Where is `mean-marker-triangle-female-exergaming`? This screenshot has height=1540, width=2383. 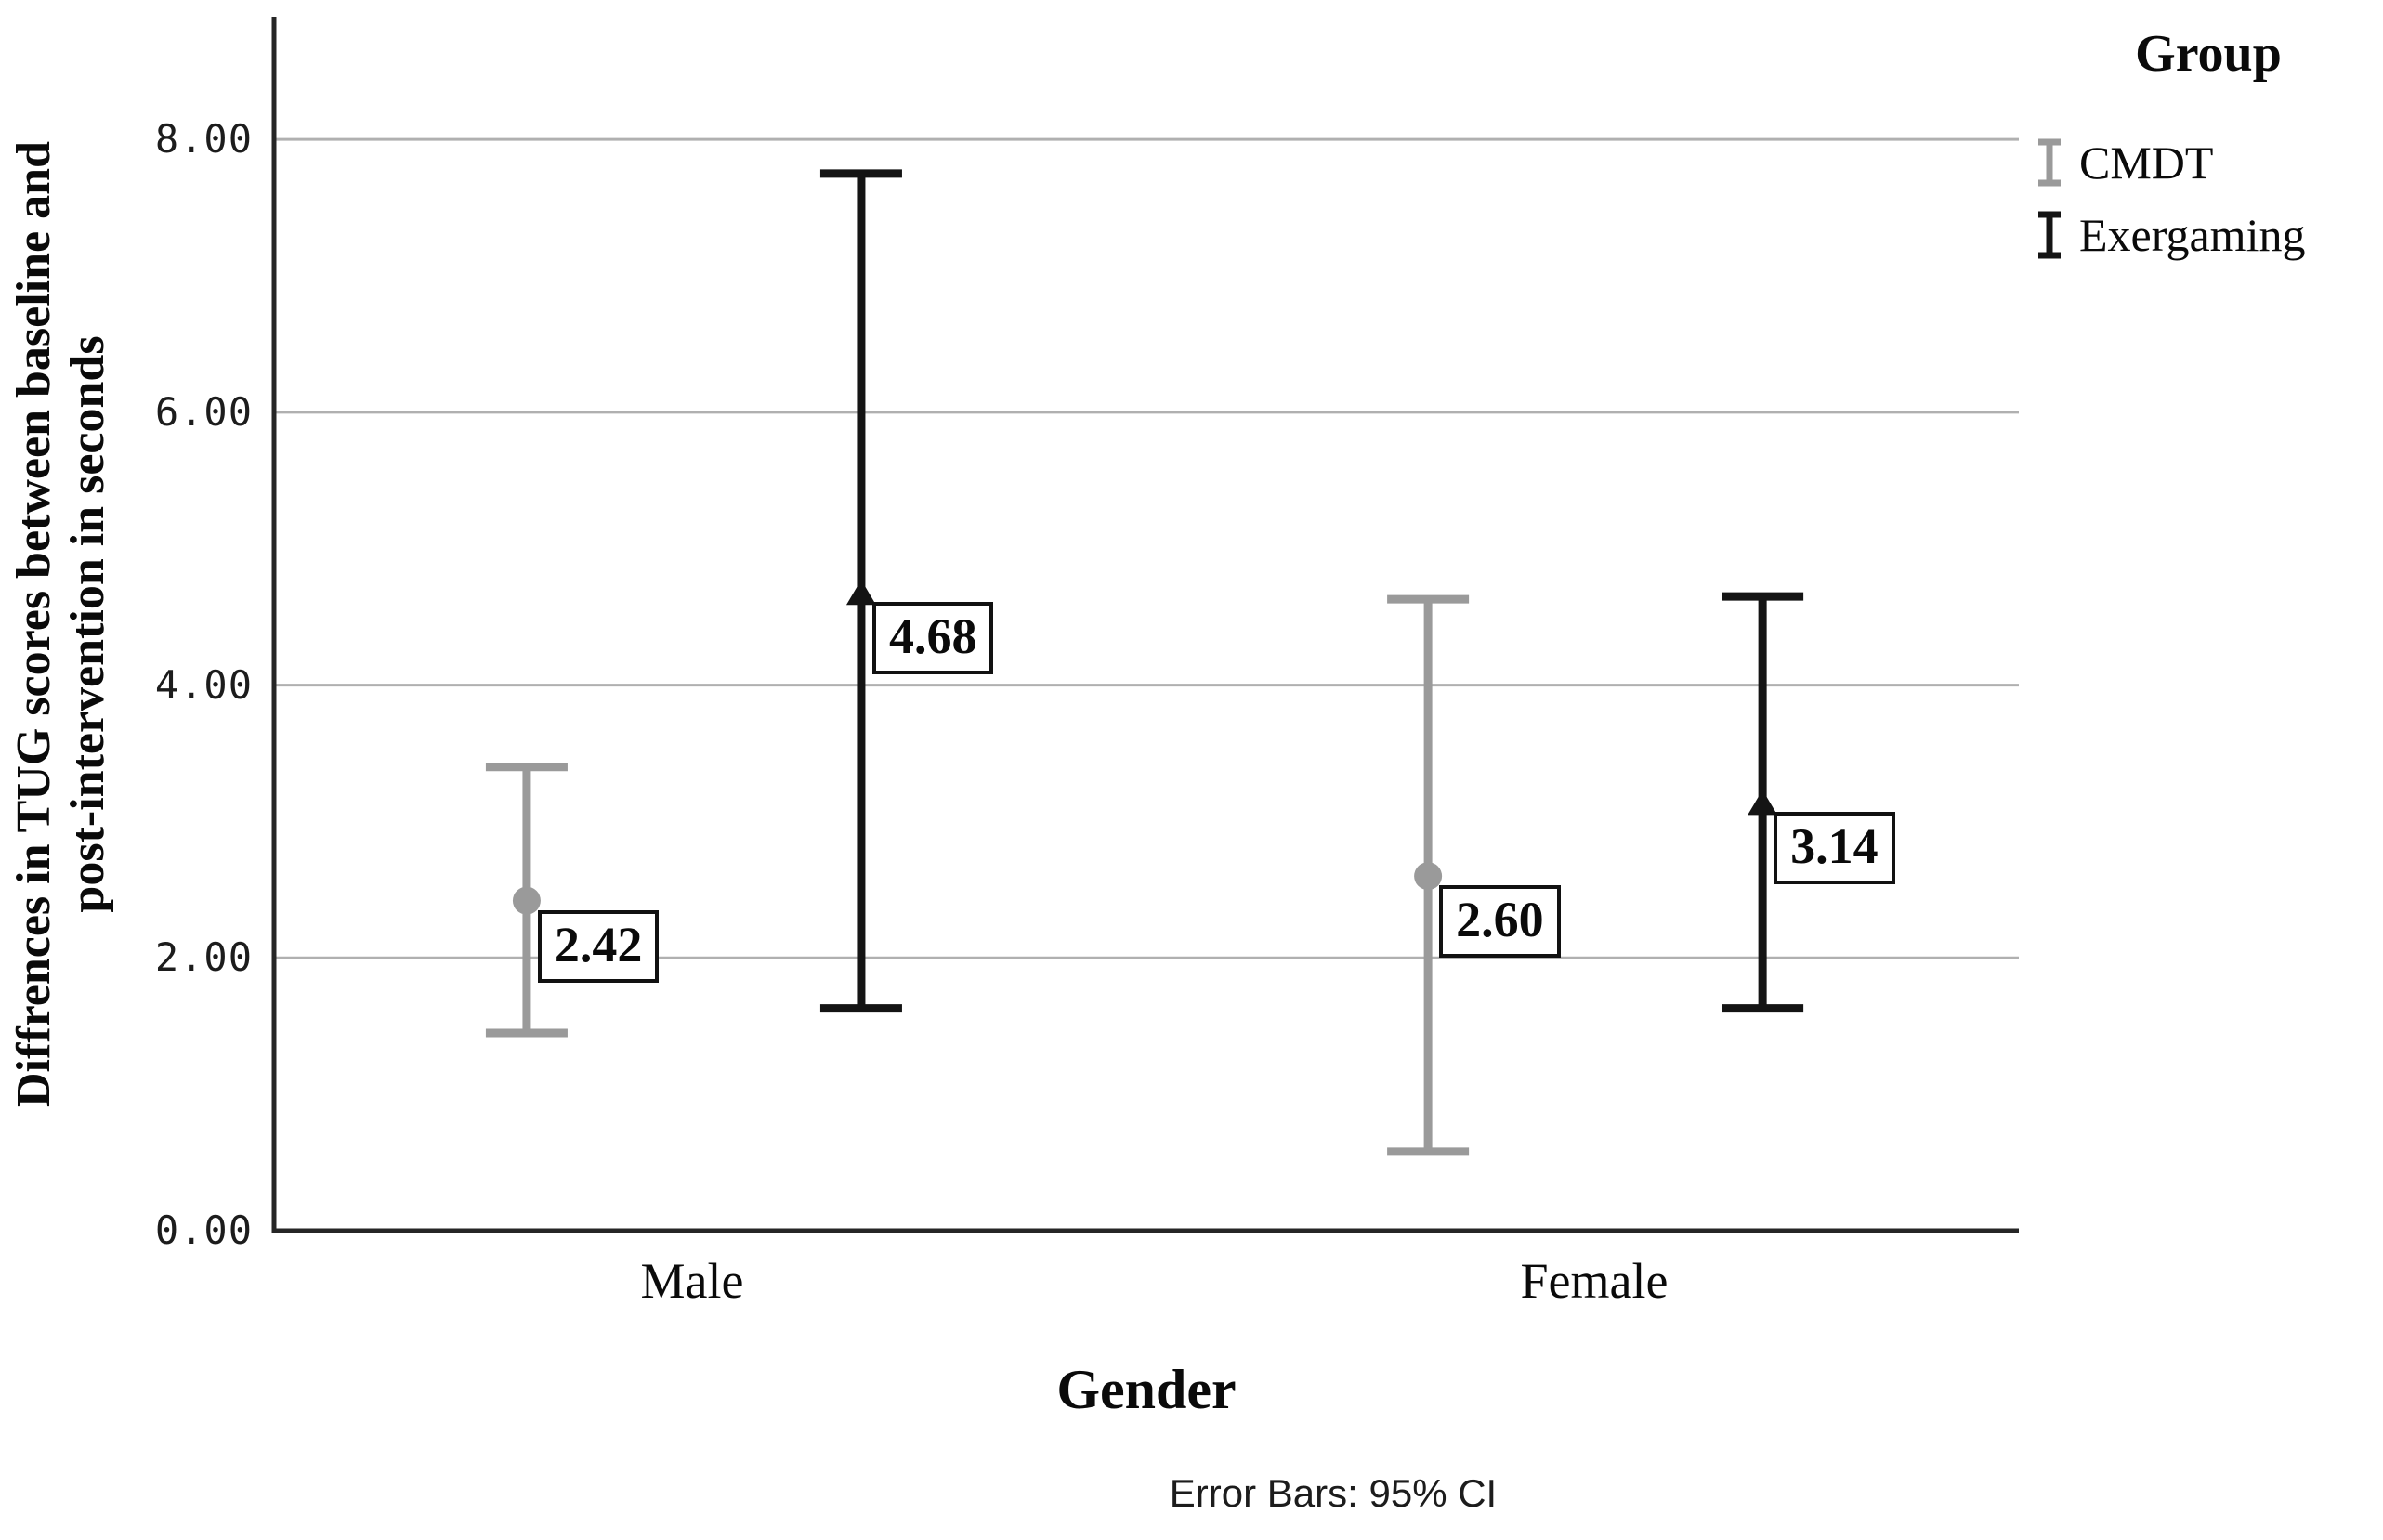 mean-marker-triangle-female-exergaming is located at coordinates (1763, 803).